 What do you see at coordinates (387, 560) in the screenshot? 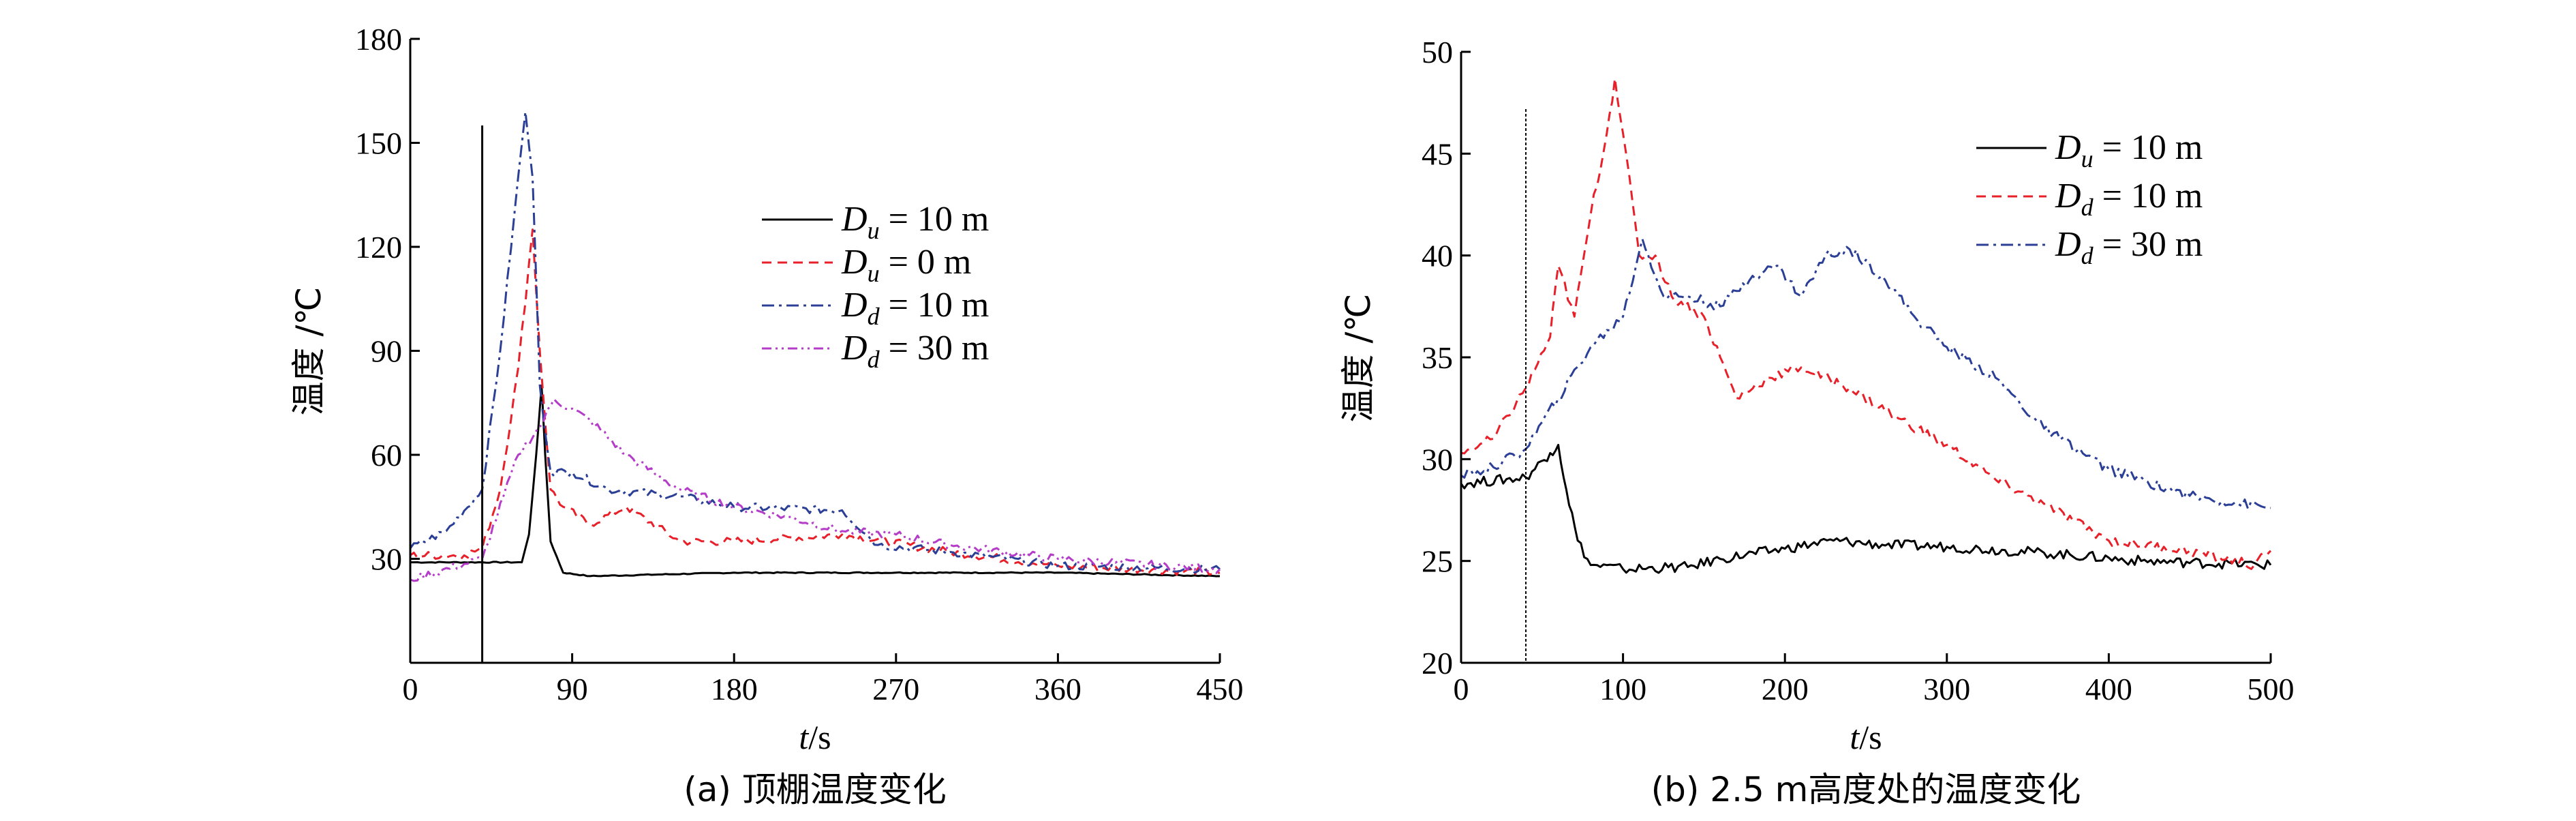
I see `panel-a-y-tick-label: 30` at bounding box center [387, 560].